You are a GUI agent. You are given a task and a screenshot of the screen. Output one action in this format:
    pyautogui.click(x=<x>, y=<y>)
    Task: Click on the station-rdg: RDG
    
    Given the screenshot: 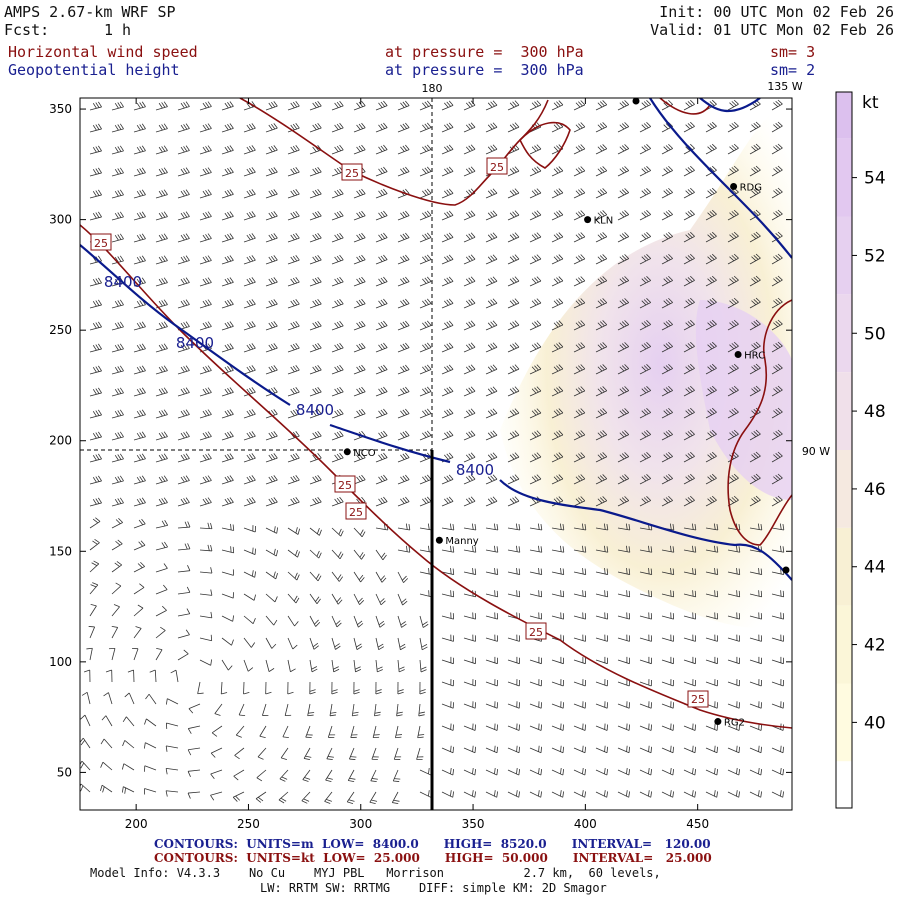 What is the action you would take?
    pyautogui.click(x=746, y=187)
    